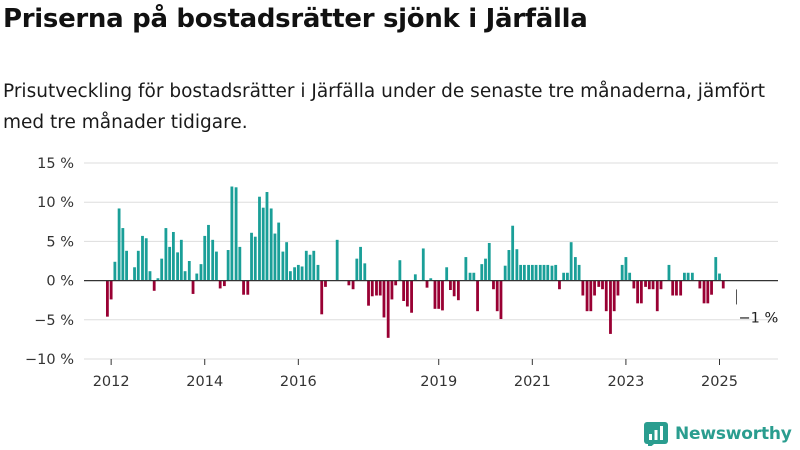  What do you see at coordinates (60, 242) in the screenshot?
I see `y-tick-label: 5 %` at bounding box center [60, 242].